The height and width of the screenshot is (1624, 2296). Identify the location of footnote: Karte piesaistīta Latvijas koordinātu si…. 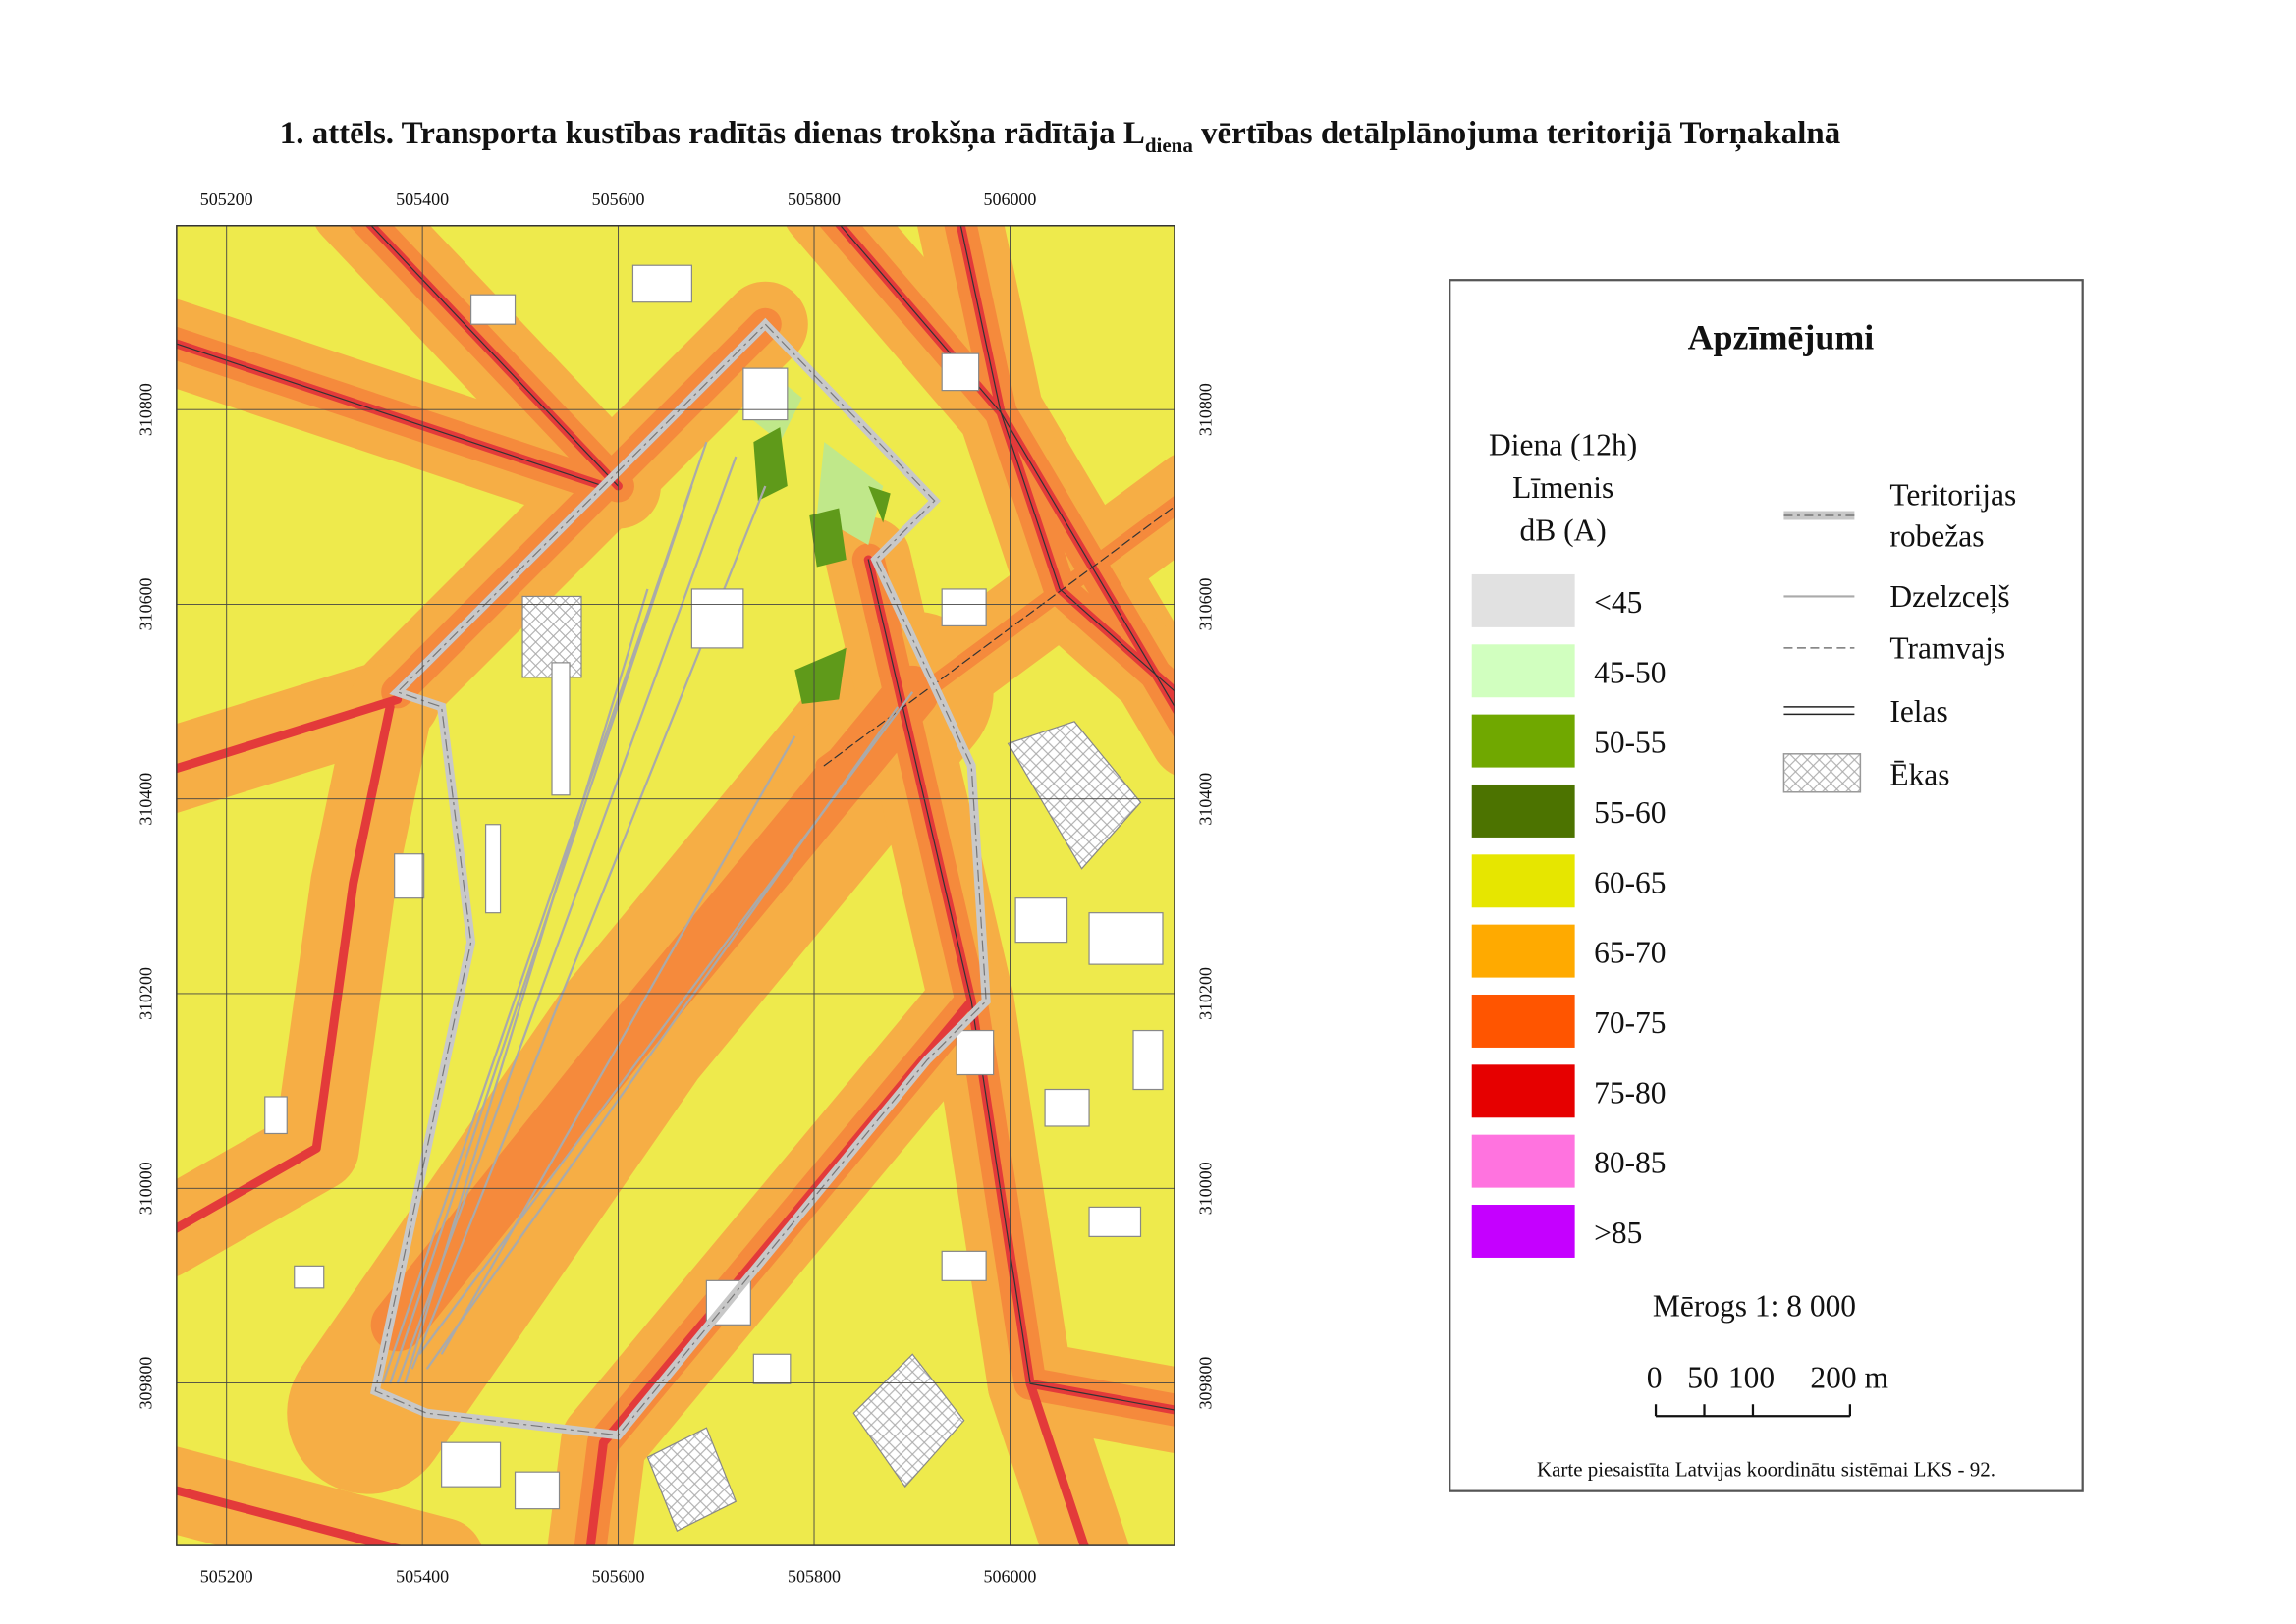
(1766, 1470).